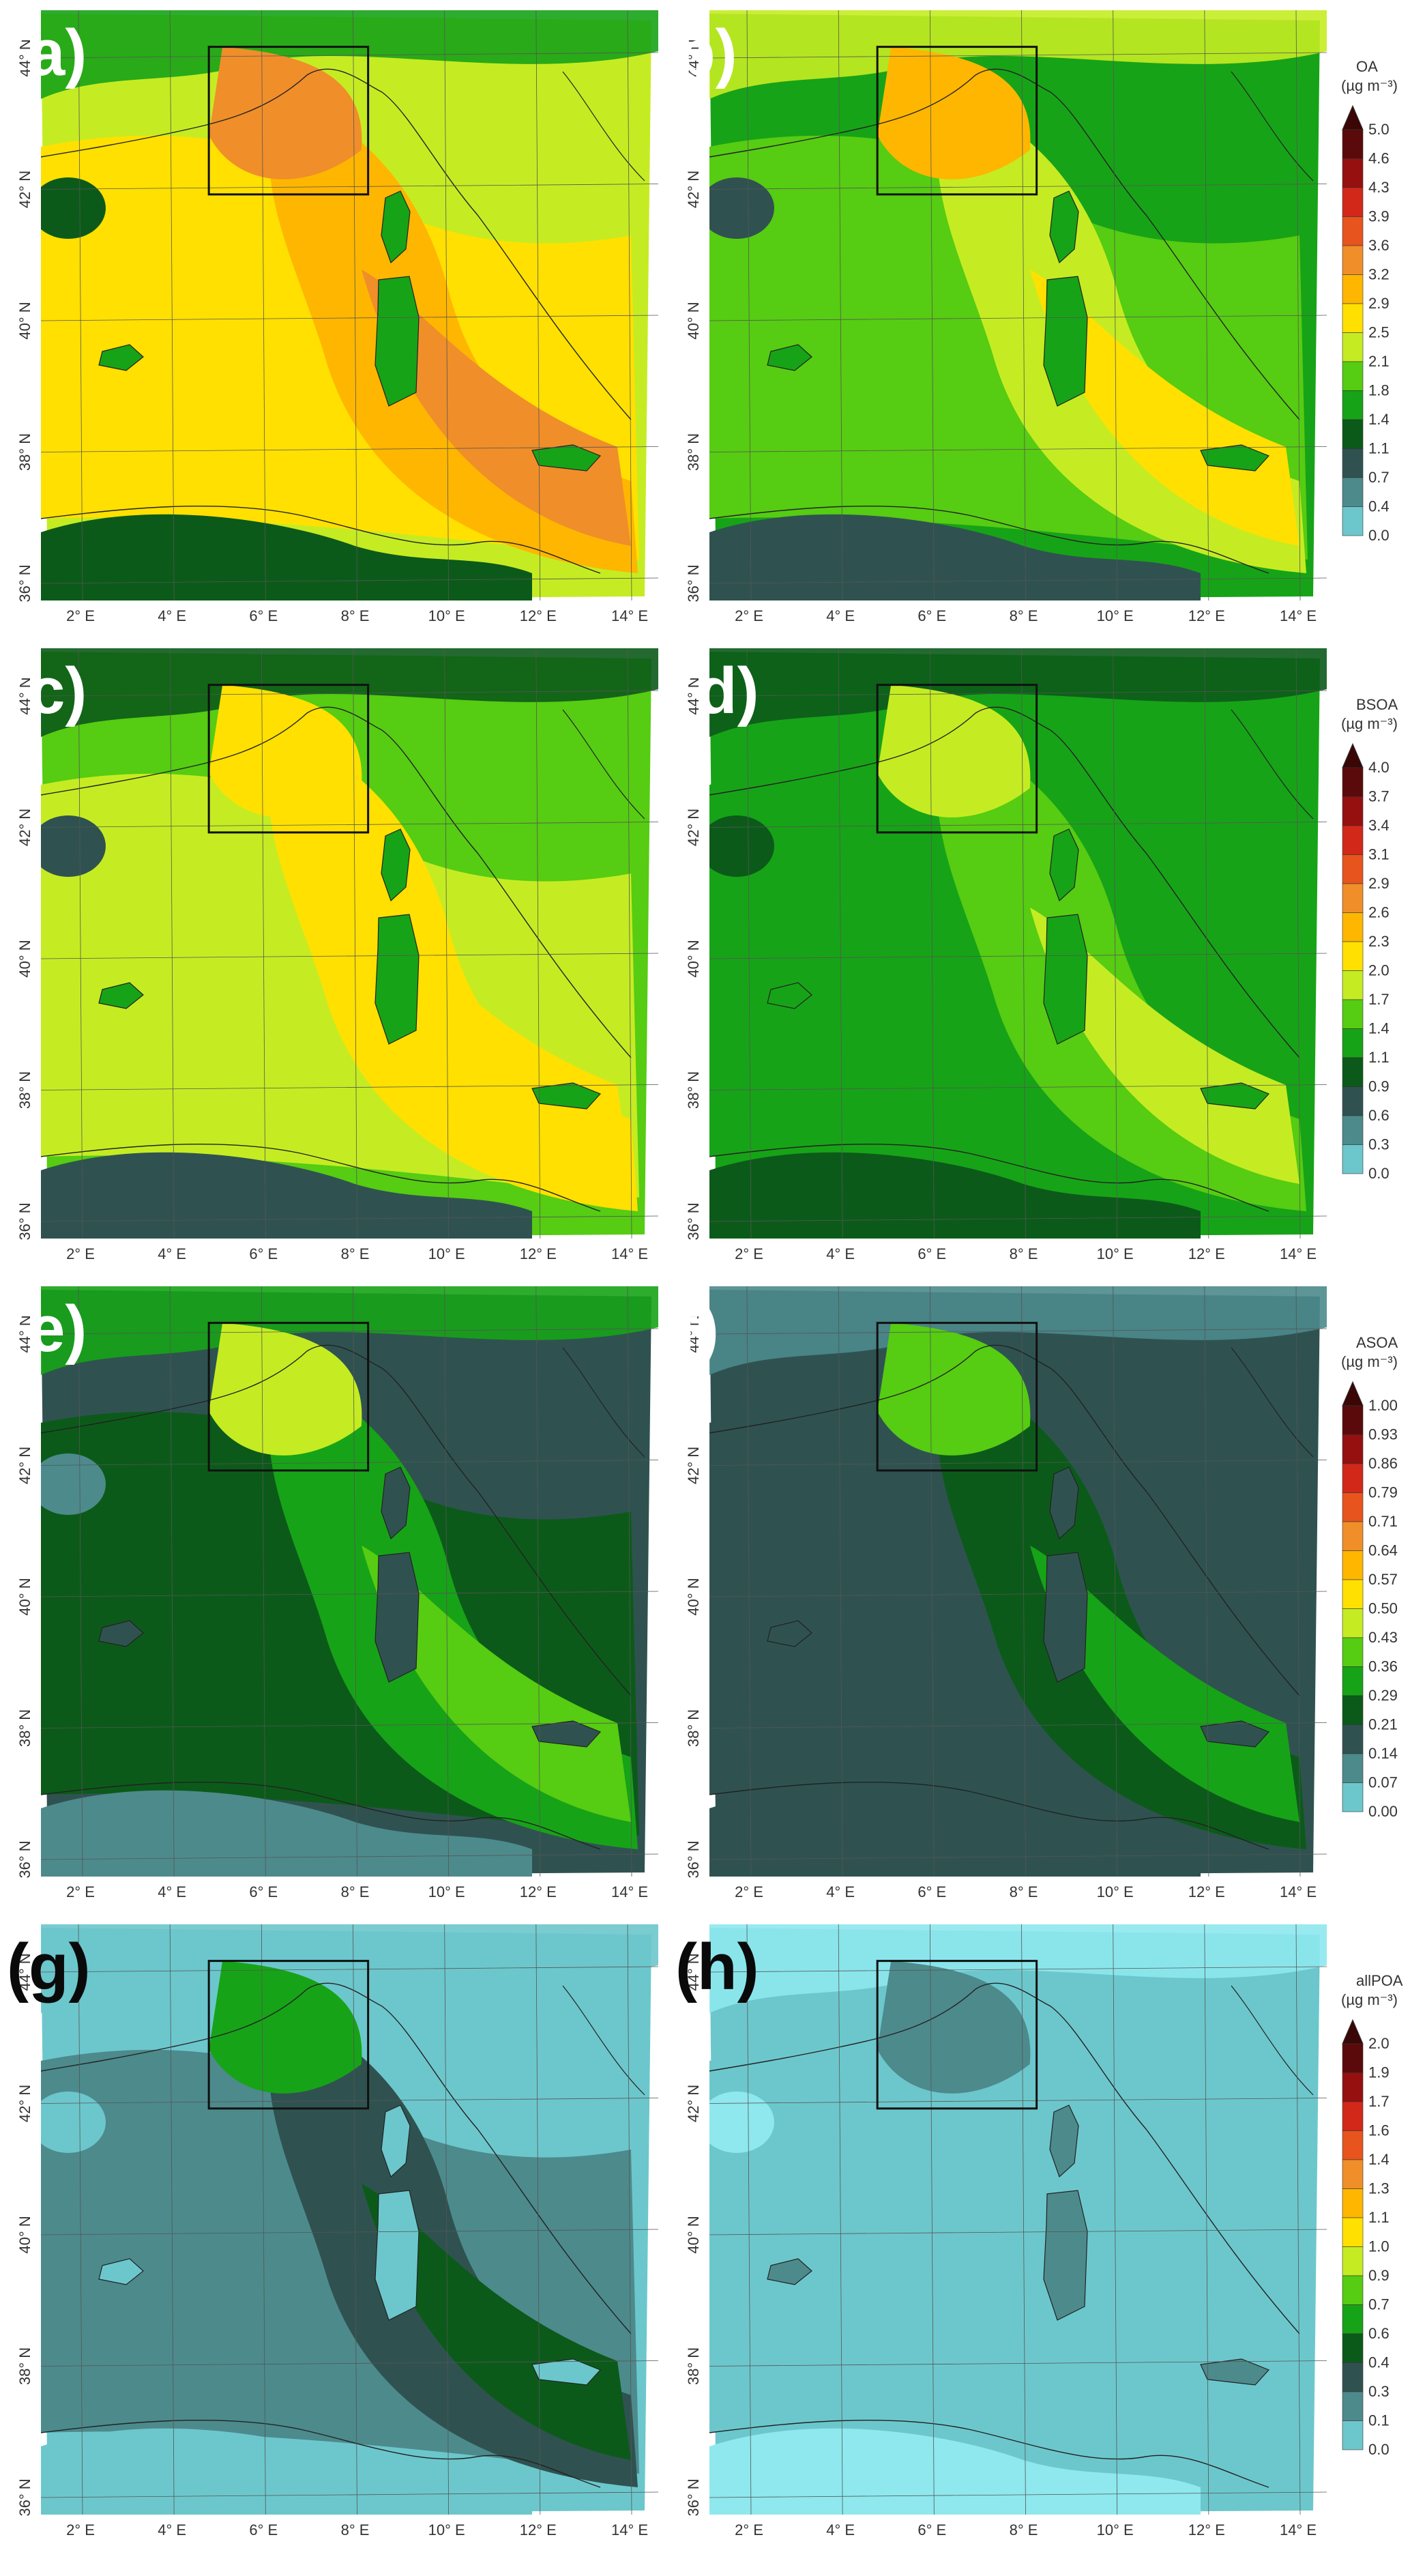 The height and width of the screenshot is (2576, 1410). I want to click on colorbar-value: 3.6, so click(1379, 245).